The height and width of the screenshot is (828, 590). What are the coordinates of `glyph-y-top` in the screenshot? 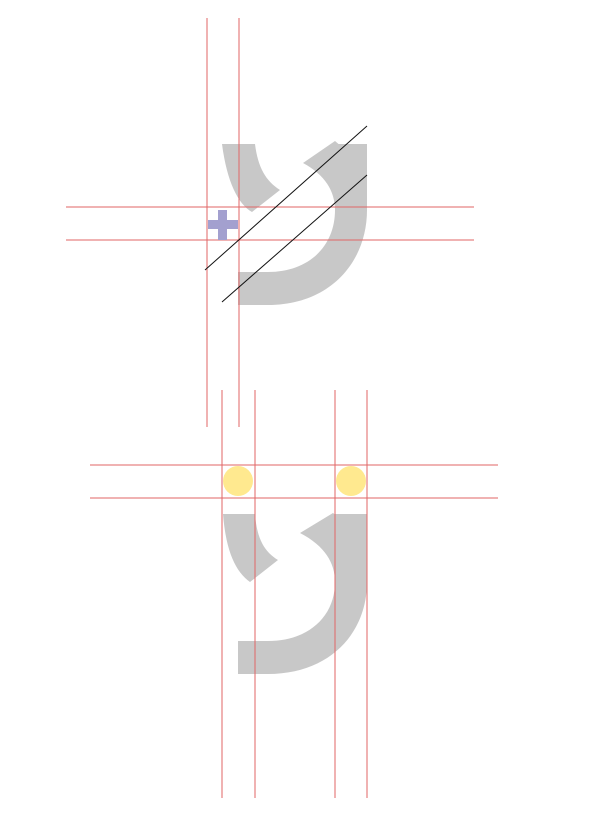 It's located at (294, 223).